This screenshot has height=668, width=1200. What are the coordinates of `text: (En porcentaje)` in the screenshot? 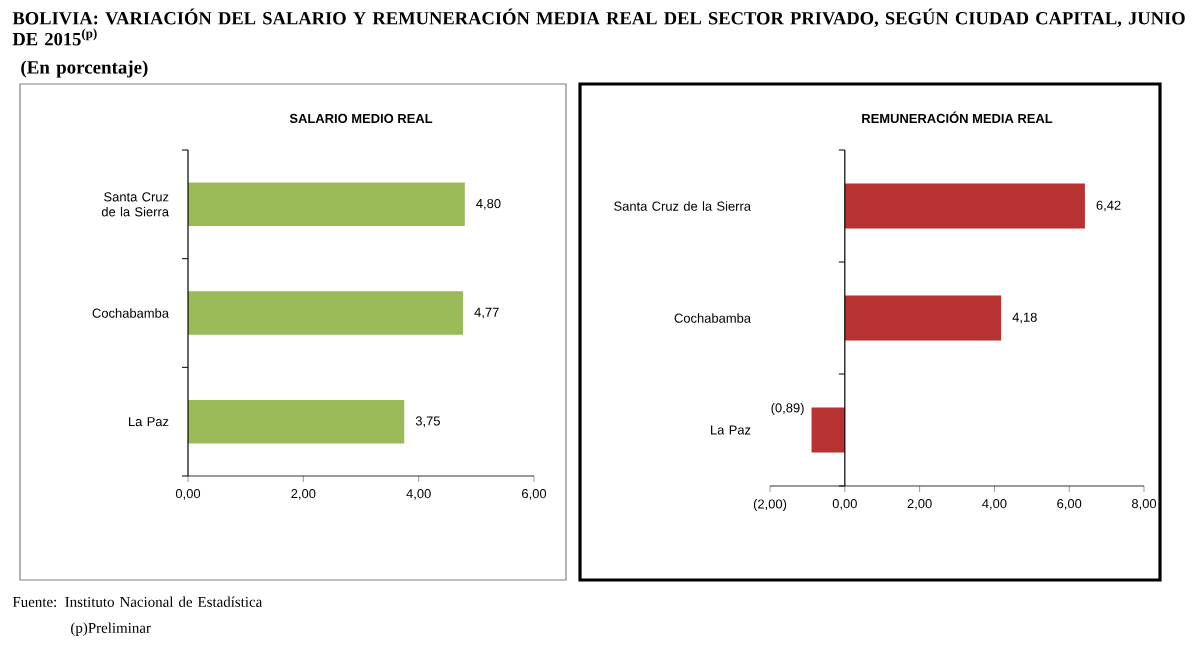 It's located at (84, 69).